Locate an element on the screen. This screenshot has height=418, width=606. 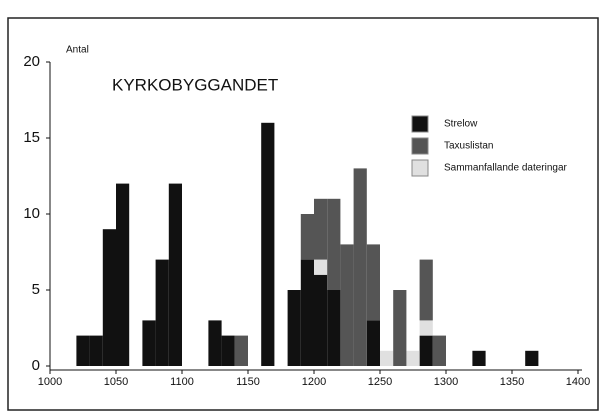
x-tick-label: 1200 is located at coordinates (314, 382).